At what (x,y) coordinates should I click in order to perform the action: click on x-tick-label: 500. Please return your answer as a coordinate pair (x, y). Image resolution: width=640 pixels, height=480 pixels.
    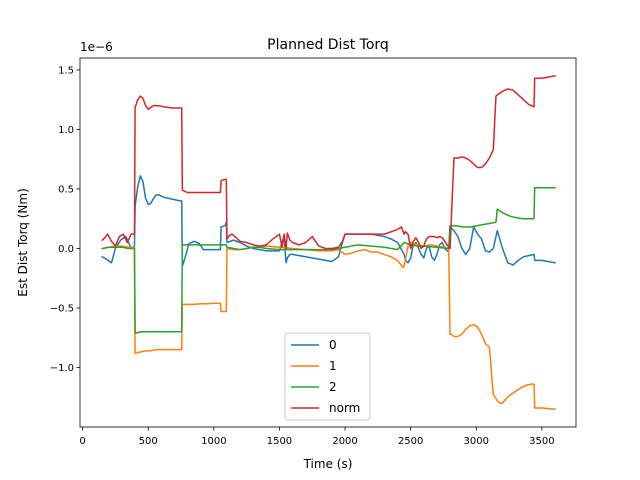
    Looking at the image, I should click on (148, 441).